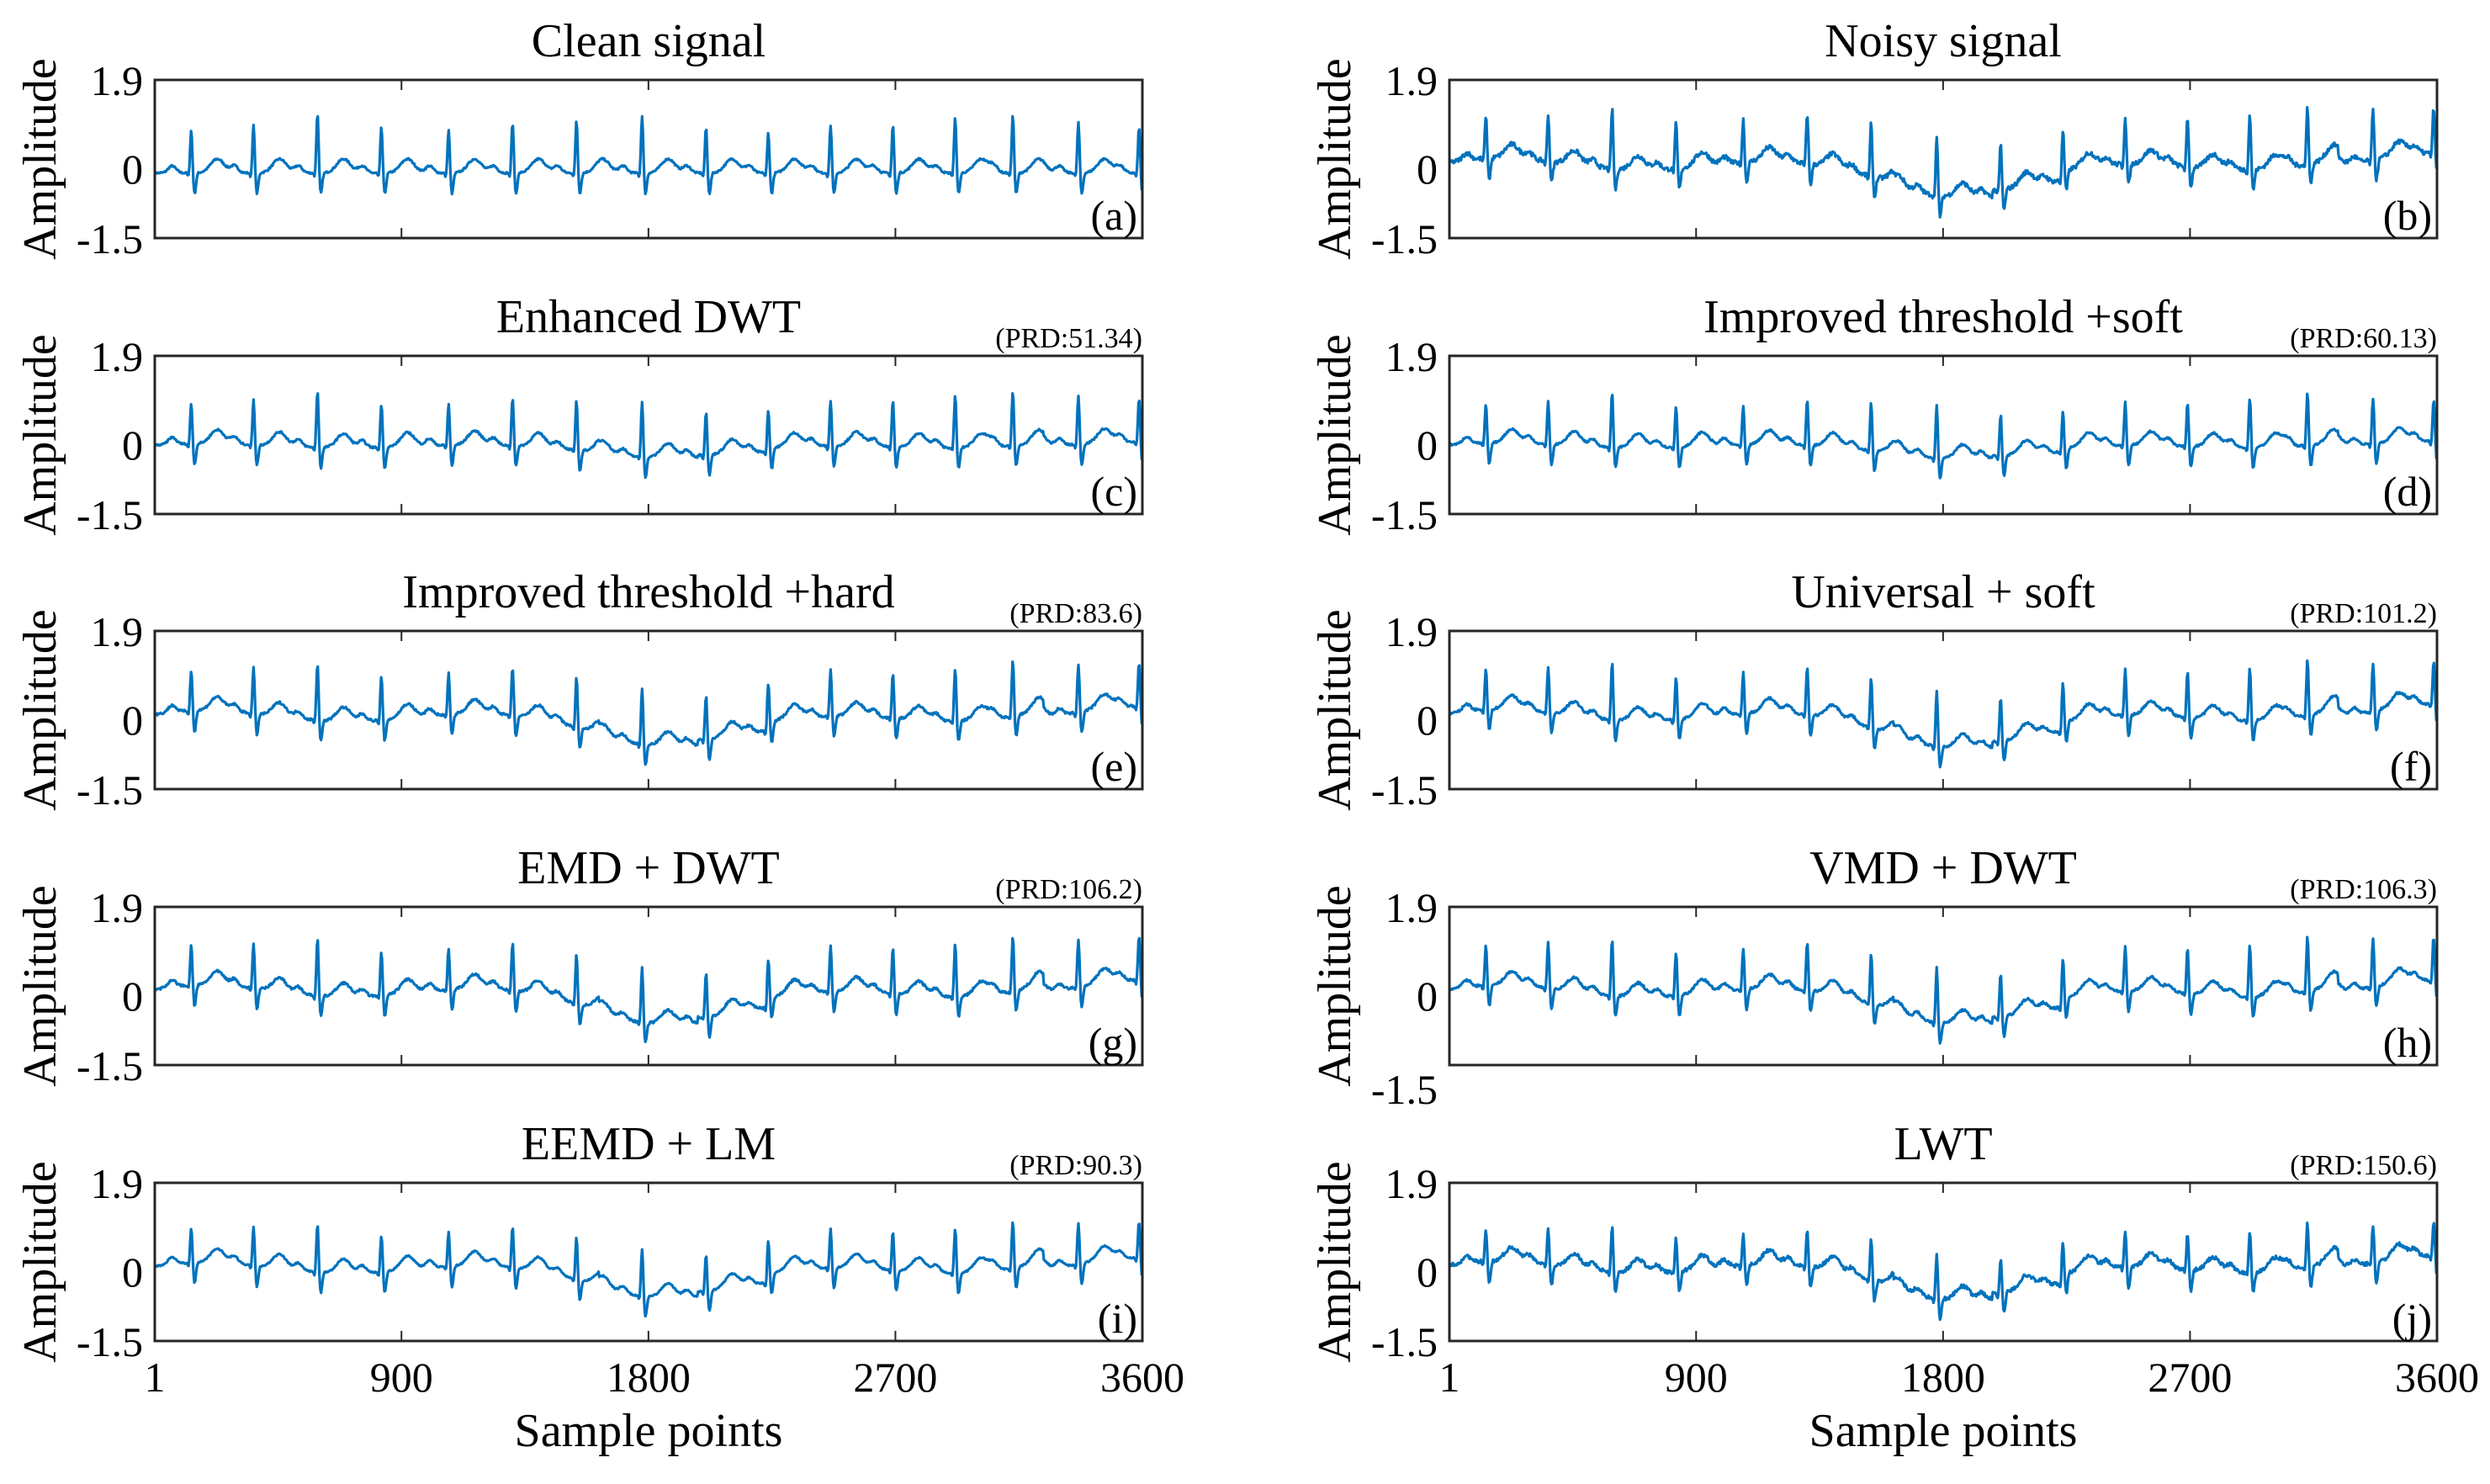 This screenshot has height=1484, width=2490. What do you see at coordinates (1114, 766) in the screenshot?
I see `panel-letter: (e)` at bounding box center [1114, 766].